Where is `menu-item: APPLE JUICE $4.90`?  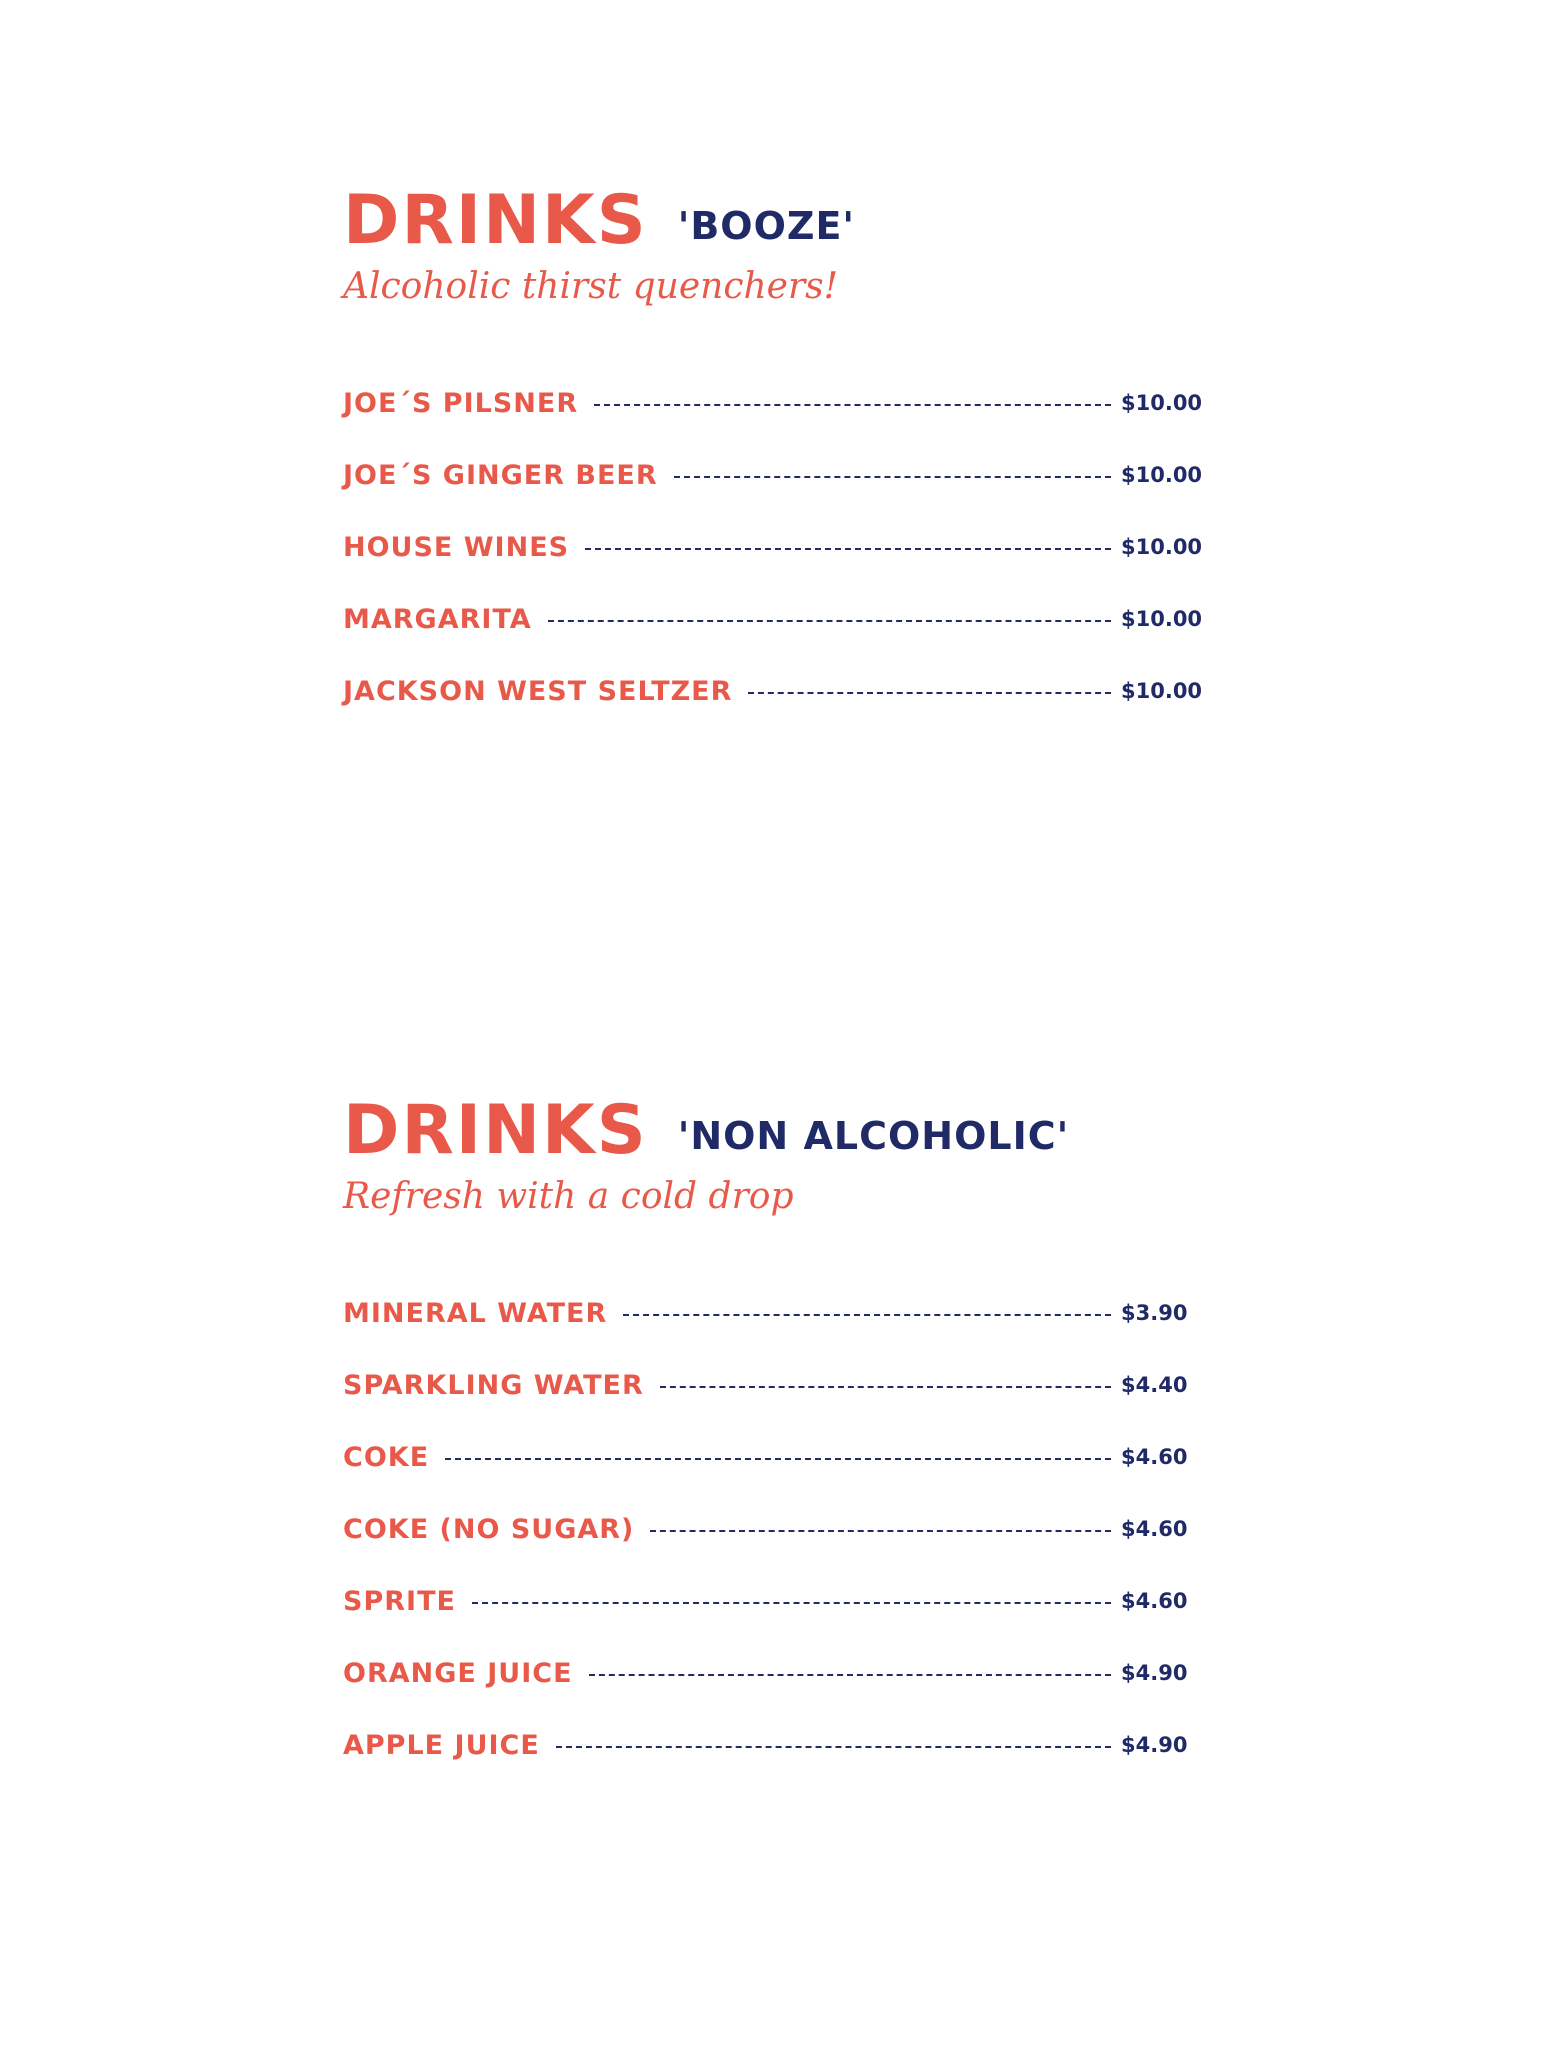 menu-item: APPLE JUICE $4.90 is located at coordinates (773, 1745).